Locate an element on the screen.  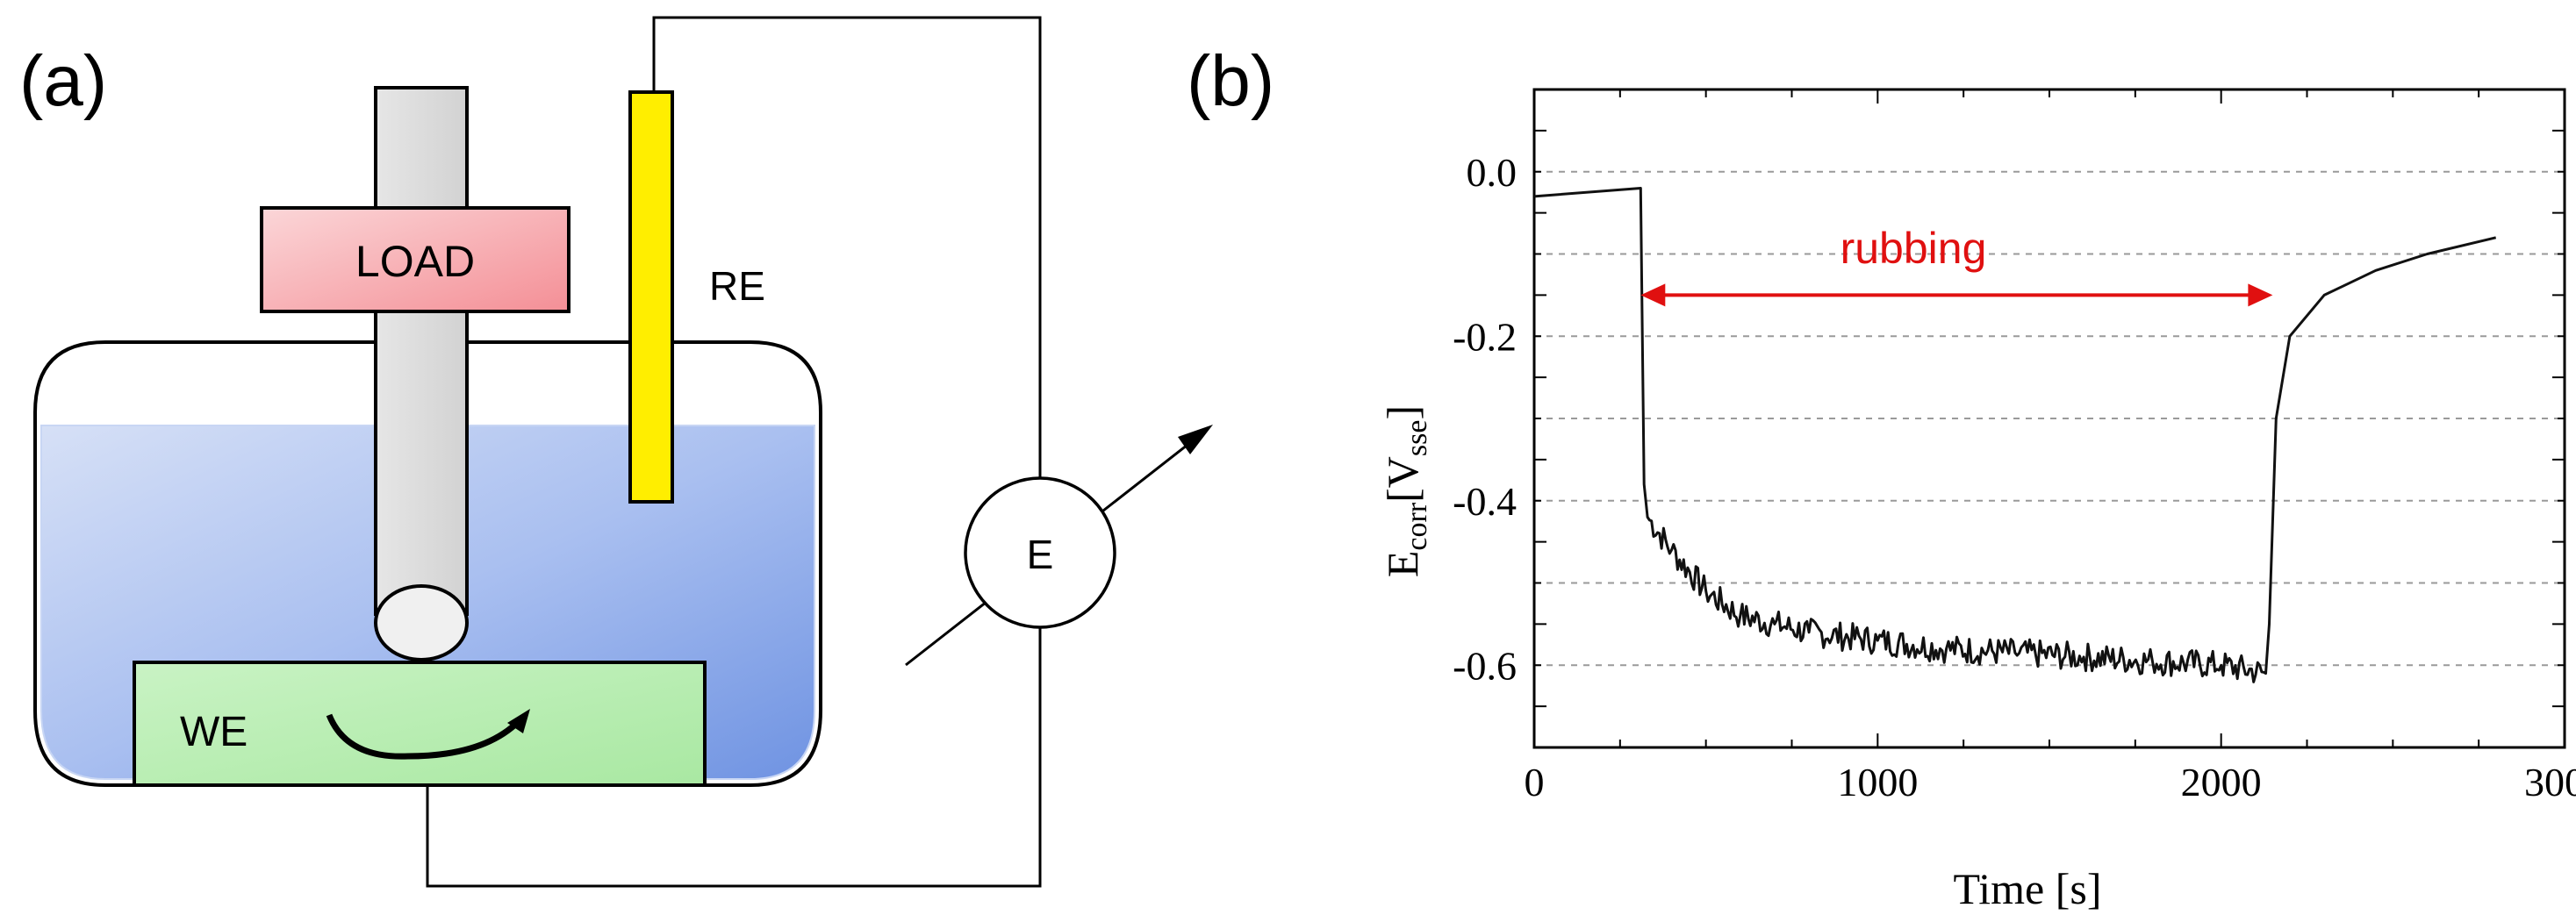
voltmeter-label: E is located at coordinates (1040, 554).